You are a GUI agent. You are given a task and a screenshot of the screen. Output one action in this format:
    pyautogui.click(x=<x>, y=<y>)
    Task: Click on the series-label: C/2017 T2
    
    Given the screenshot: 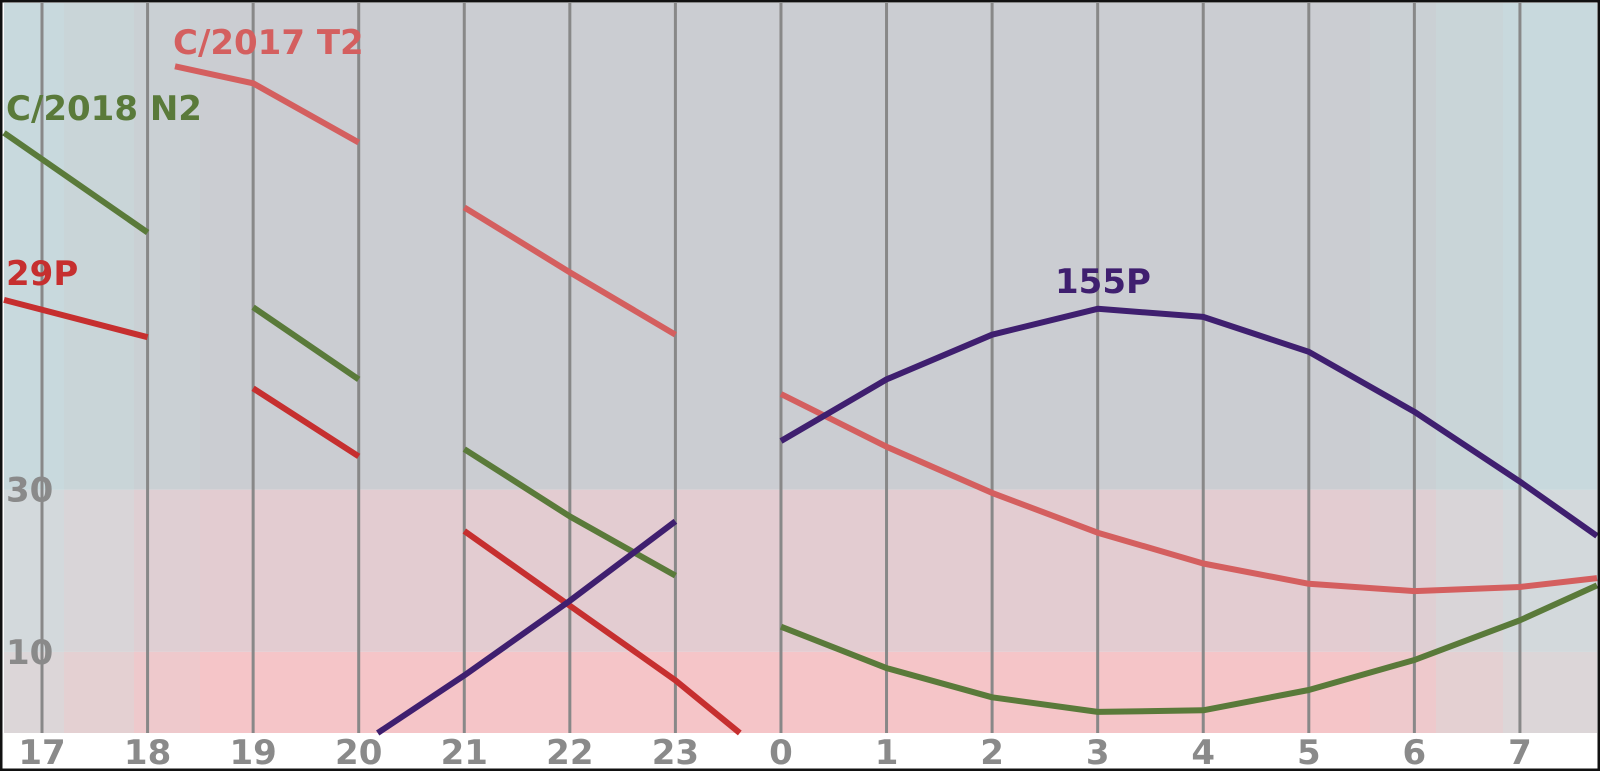 What is the action you would take?
    pyautogui.click(x=268, y=43)
    